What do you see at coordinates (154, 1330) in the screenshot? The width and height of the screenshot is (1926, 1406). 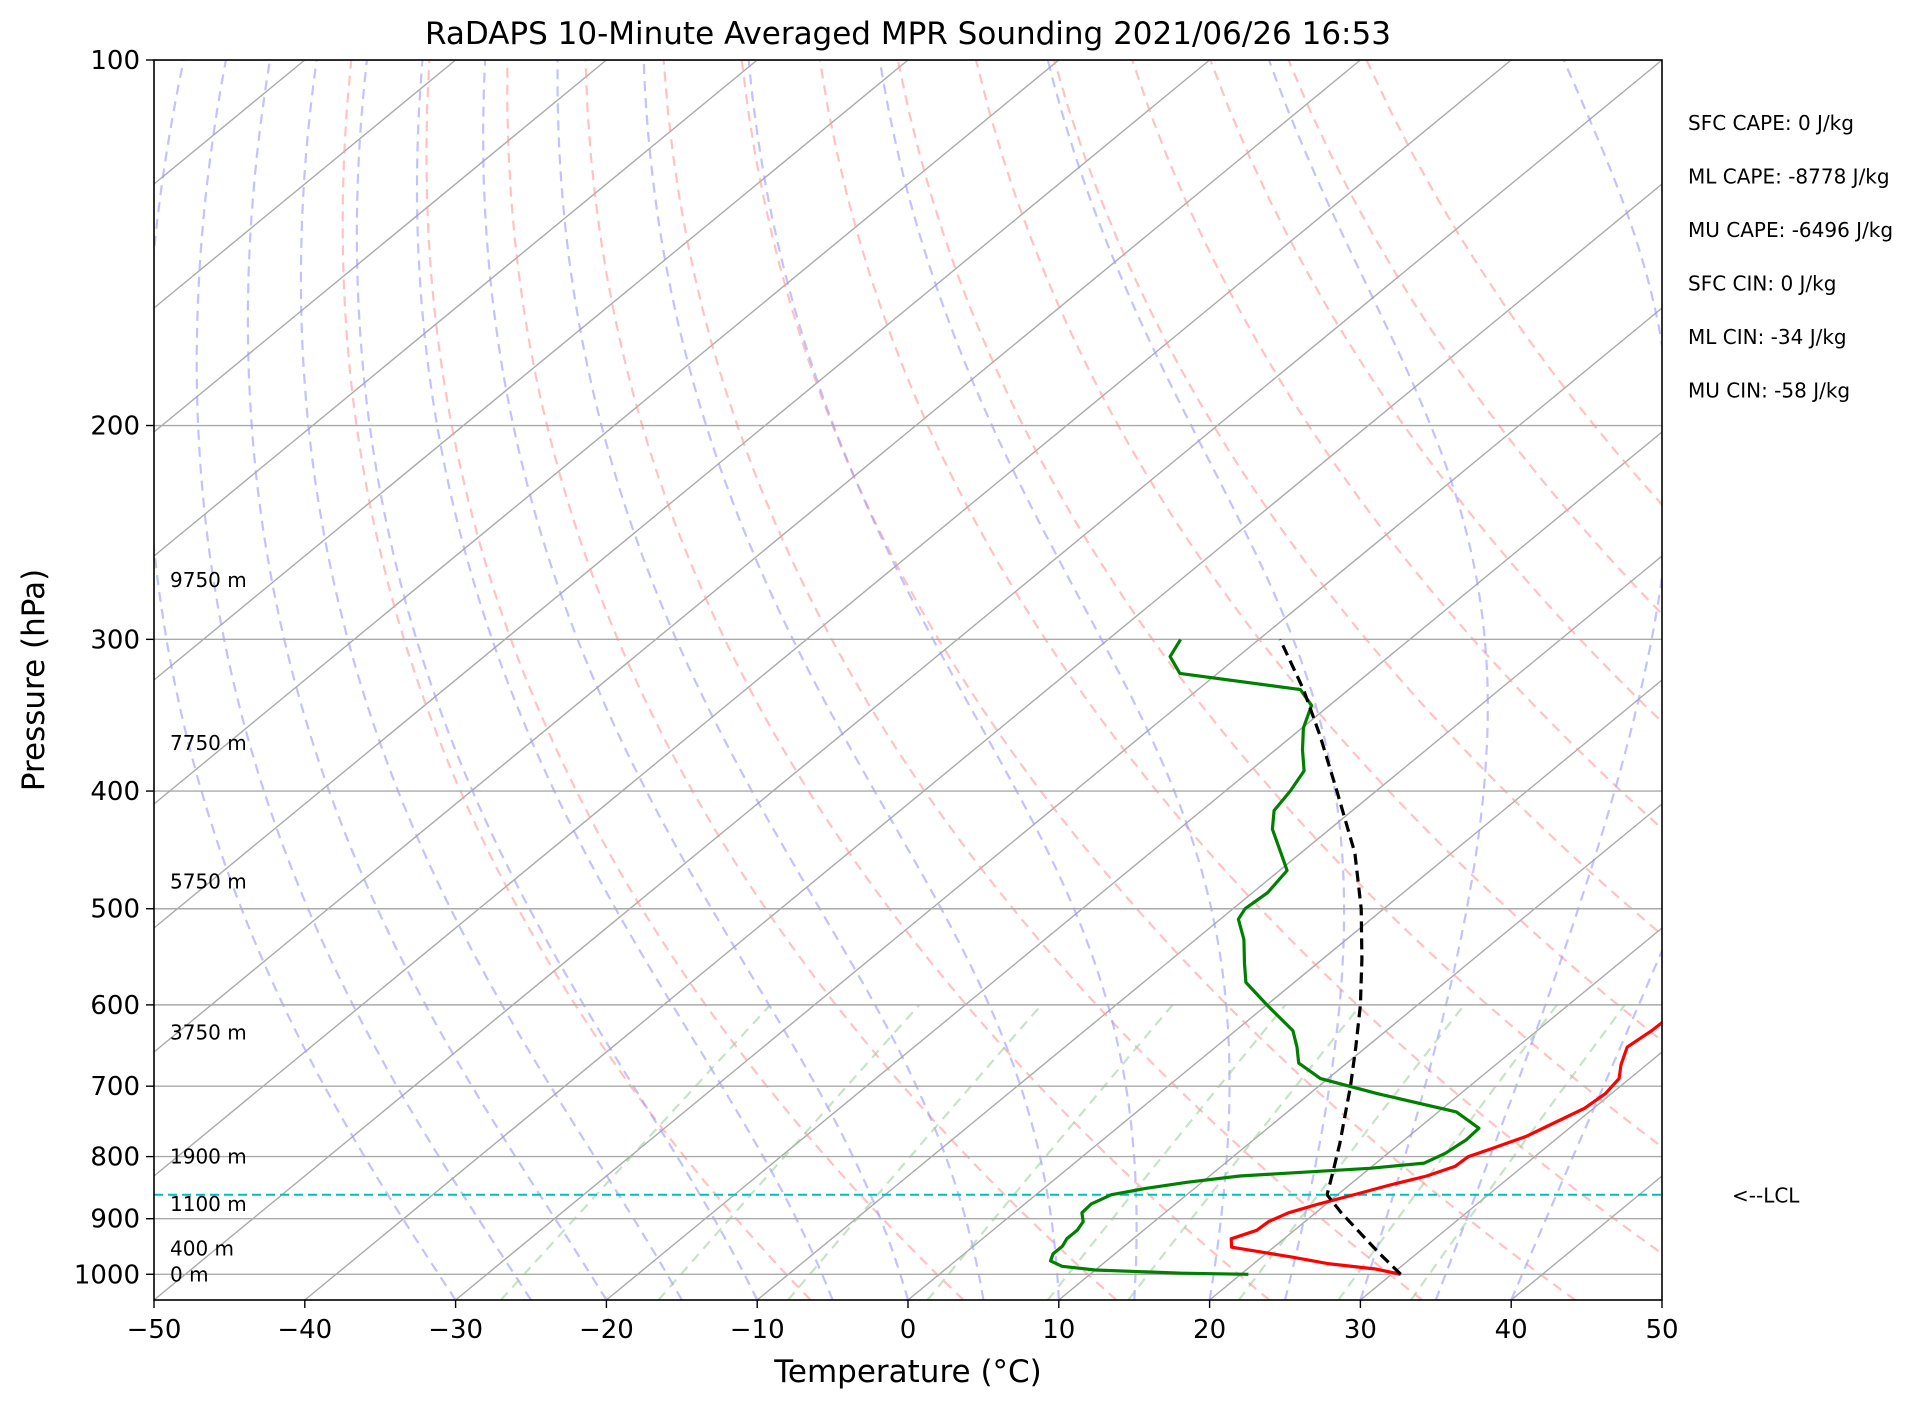 I see `x-tick-label: −50` at bounding box center [154, 1330].